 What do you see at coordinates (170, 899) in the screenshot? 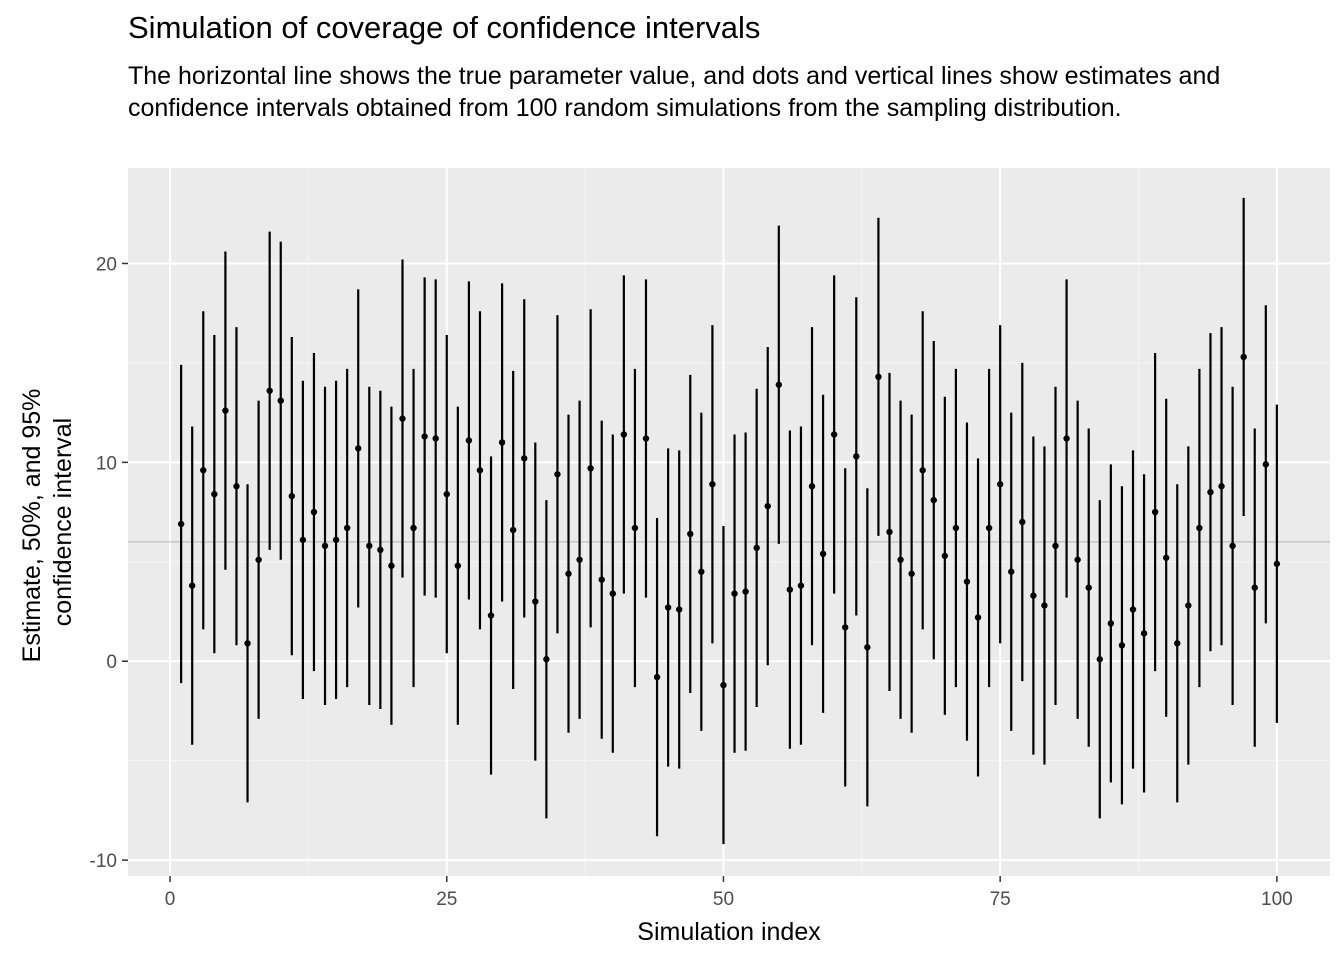
I see `x-tick-label: 0` at bounding box center [170, 899].